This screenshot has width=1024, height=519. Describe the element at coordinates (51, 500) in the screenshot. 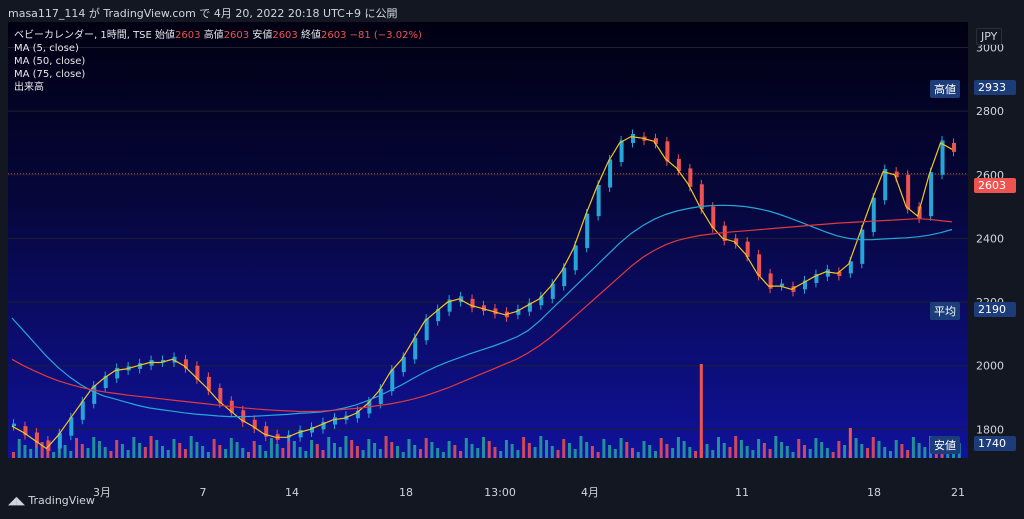

I see `tradingview-logo: ◢◣ TradingView` at that location.